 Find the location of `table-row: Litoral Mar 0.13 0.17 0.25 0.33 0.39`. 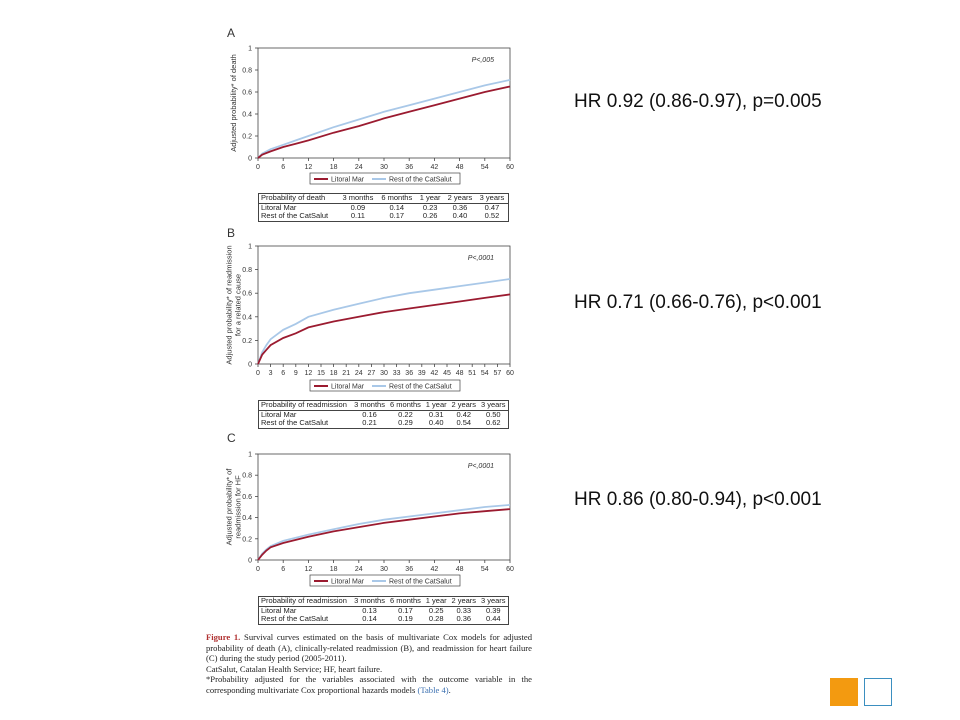

table-row: Litoral Mar 0.13 0.17 0.25 0.33 0.39 is located at coordinates (384, 610).